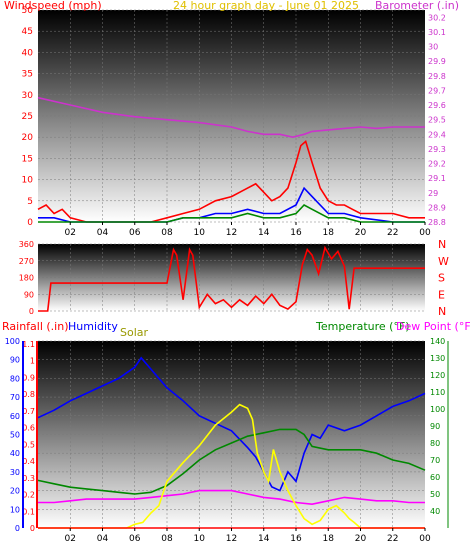 Image resolution: width=470 pixels, height=558 pixels. What do you see at coordinates (437, 392) in the screenshot?
I see `temperature-tick-label: 110` at bounding box center [437, 392].